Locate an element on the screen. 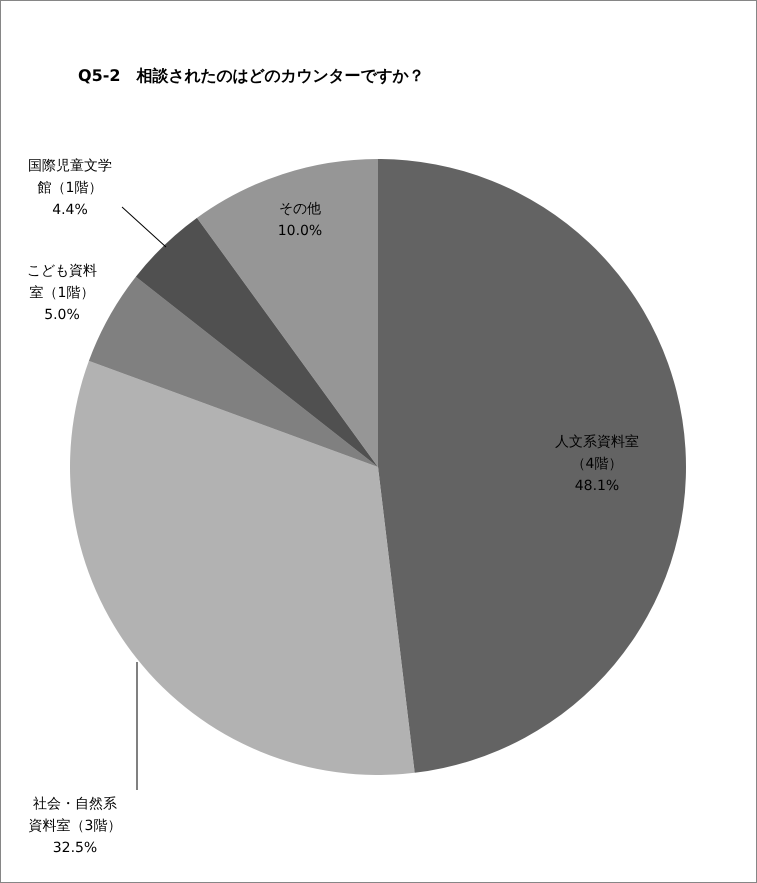 This screenshot has width=757, height=883. data-label: 5.0% is located at coordinates (62, 315).